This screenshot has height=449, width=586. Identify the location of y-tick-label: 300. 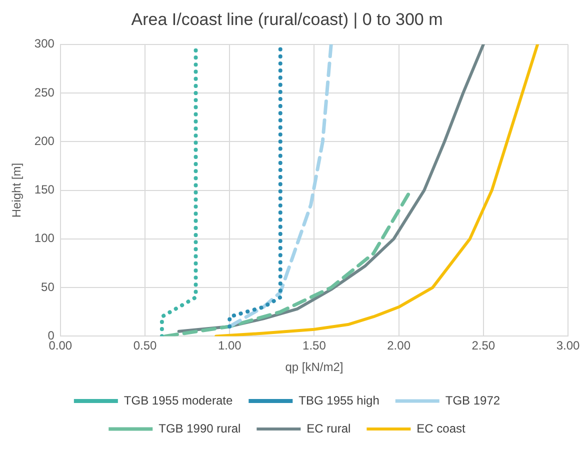
(44, 43).